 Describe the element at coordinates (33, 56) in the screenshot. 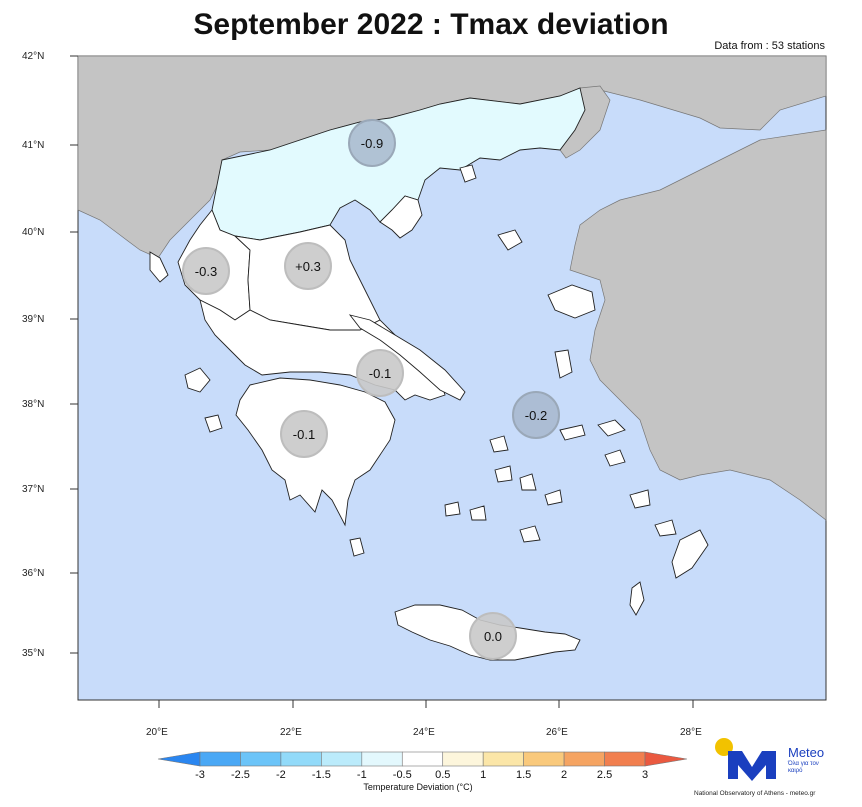

I see `lat-label: 42°N` at that location.